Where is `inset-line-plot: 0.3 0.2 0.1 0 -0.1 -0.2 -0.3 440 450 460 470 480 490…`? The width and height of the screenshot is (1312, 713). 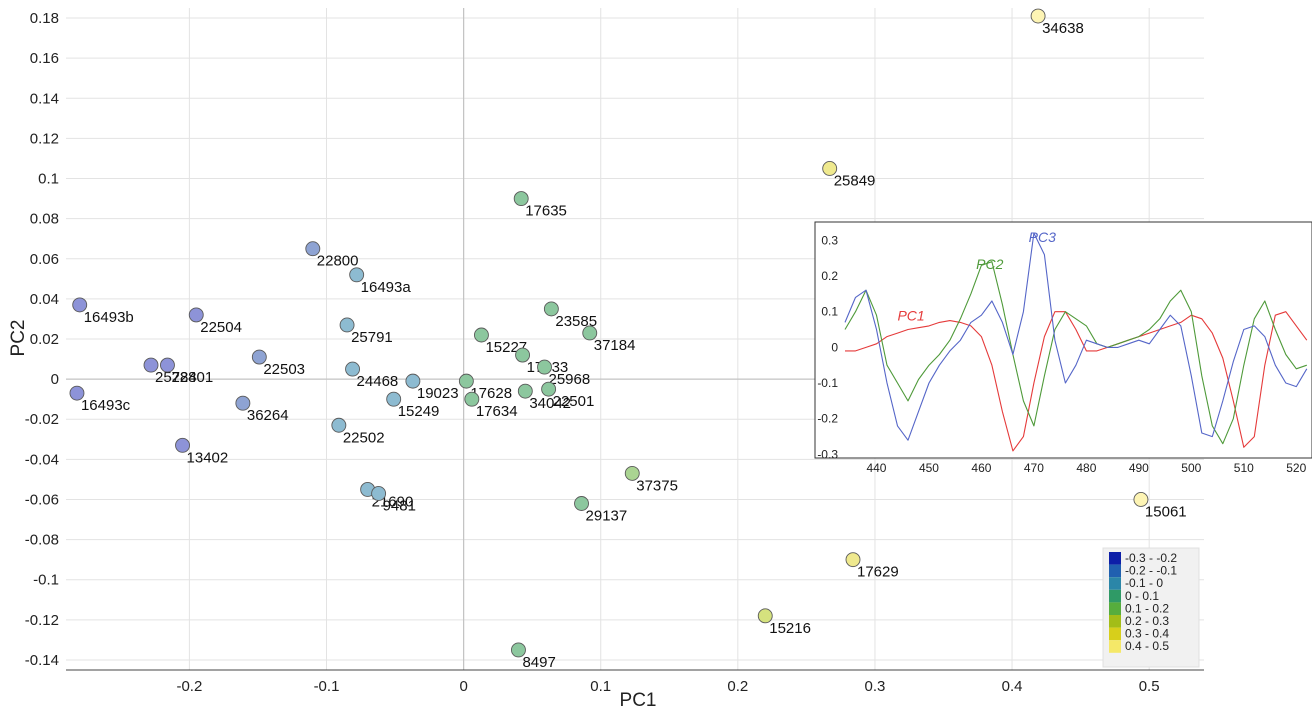 inset-line-plot: 0.3 0.2 0.1 0 -0.1 -0.2 -0.3 440 450 460 470 480 490… is located at coordinates (1063, 348).